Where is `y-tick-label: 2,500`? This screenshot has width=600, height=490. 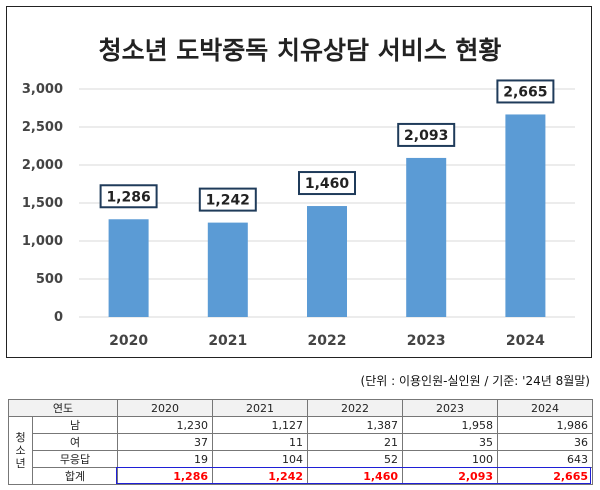
y-tick-label: 2,500 is located at coordinates (42, 127).